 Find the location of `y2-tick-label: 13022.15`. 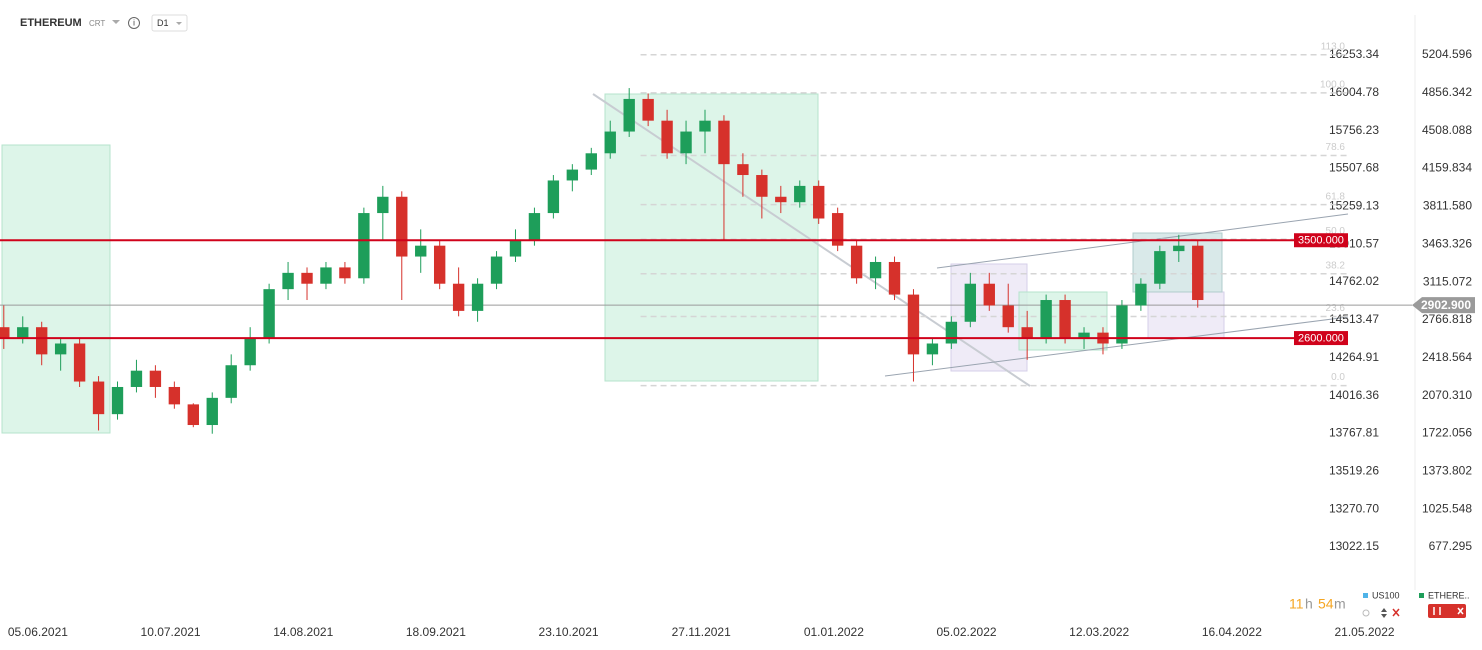

y2-tick-label: 13022.15 is located at coordinates (1354, 546).